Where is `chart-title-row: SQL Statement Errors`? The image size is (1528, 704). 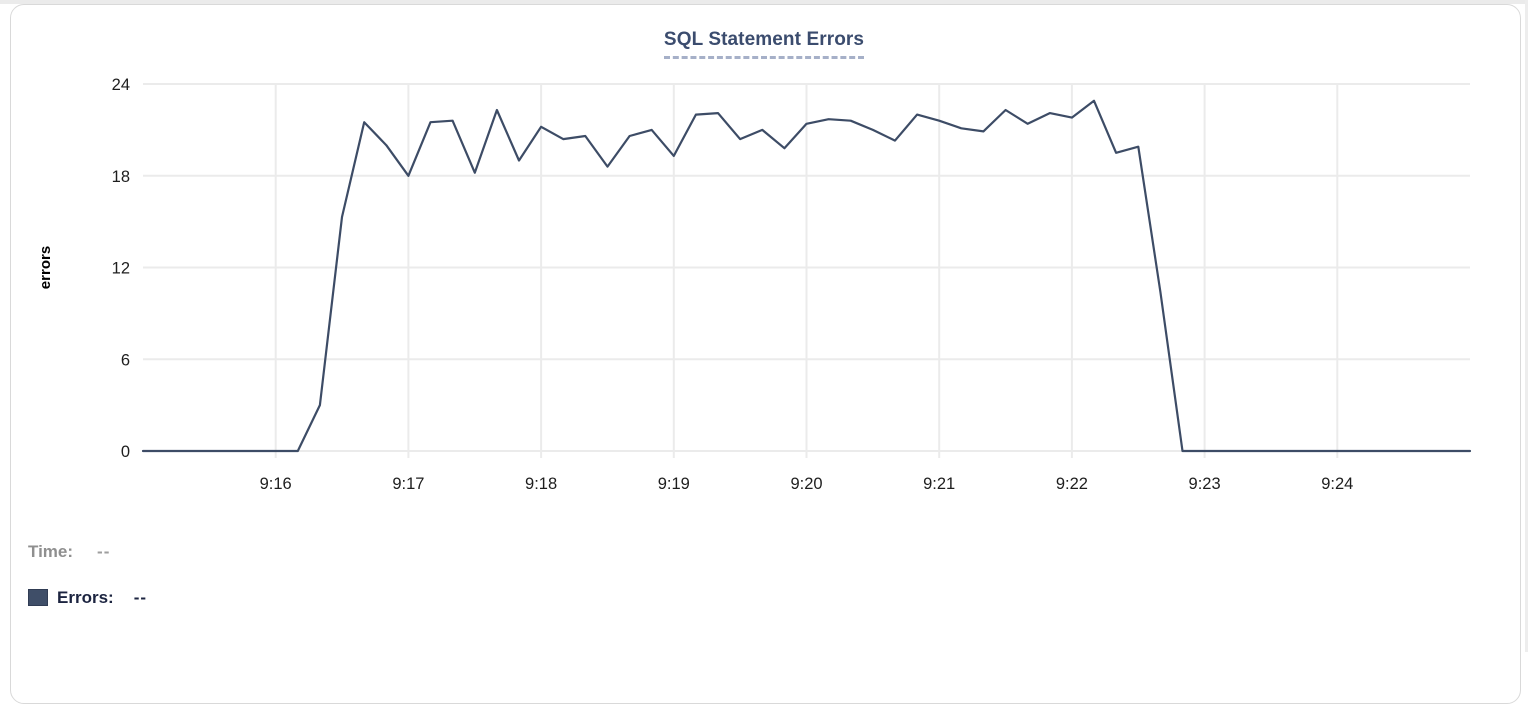 chart-title-row: SQL Statement Errors is located at coordinates (764, 44).